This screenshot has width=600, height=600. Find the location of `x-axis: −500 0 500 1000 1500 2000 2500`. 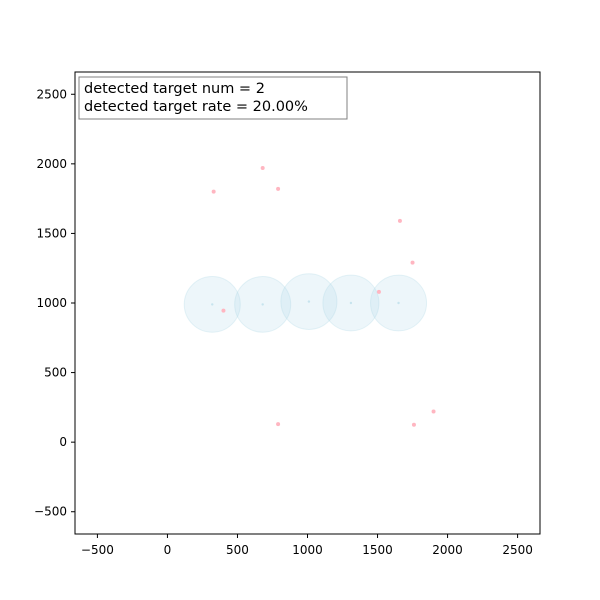

x-axis: −500 0 500 1000 1500 2000 2500 is located at coordinates (307, 545).